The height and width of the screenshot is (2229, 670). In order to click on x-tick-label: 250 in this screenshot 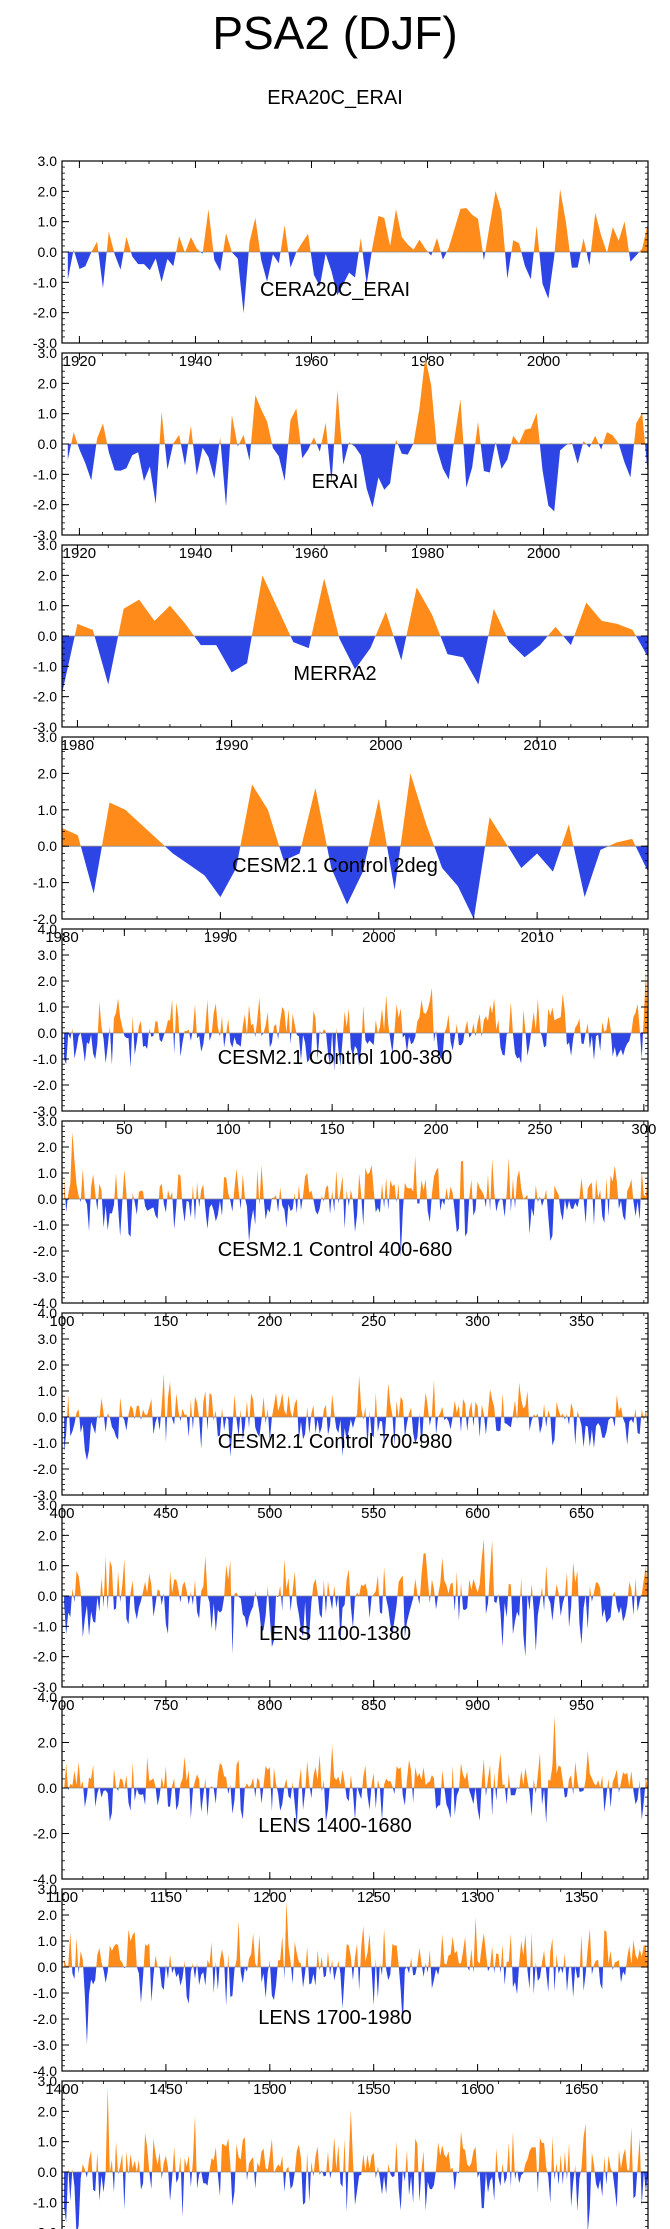, I will do `click(373, 1321)`.